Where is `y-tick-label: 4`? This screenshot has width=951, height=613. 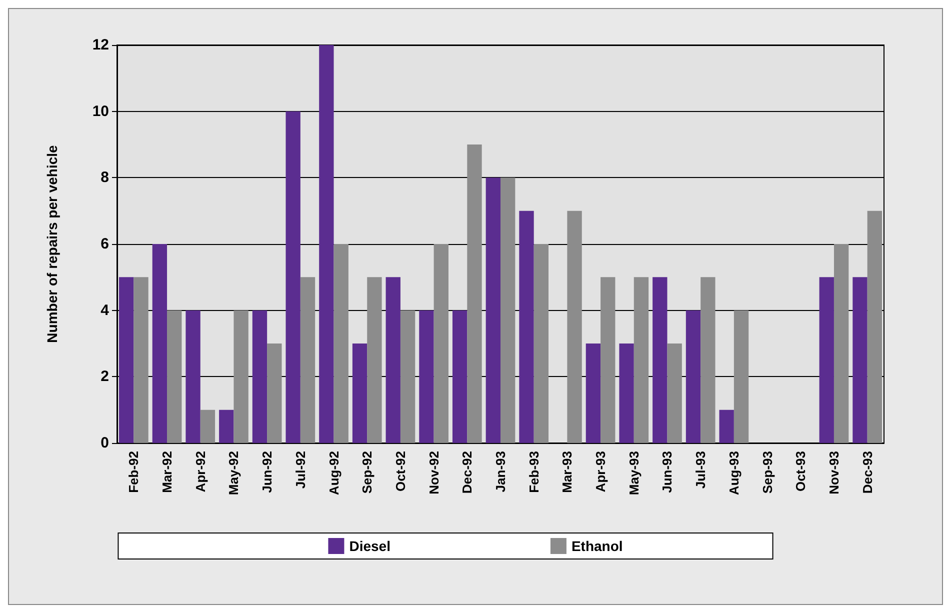
y-tick-label: 4 is located at coordinates (105, 310).